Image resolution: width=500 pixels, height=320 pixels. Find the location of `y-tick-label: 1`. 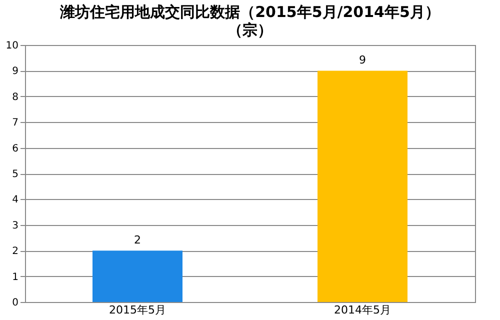

y-tick-label: 1 is located at coordinates (15, 277).